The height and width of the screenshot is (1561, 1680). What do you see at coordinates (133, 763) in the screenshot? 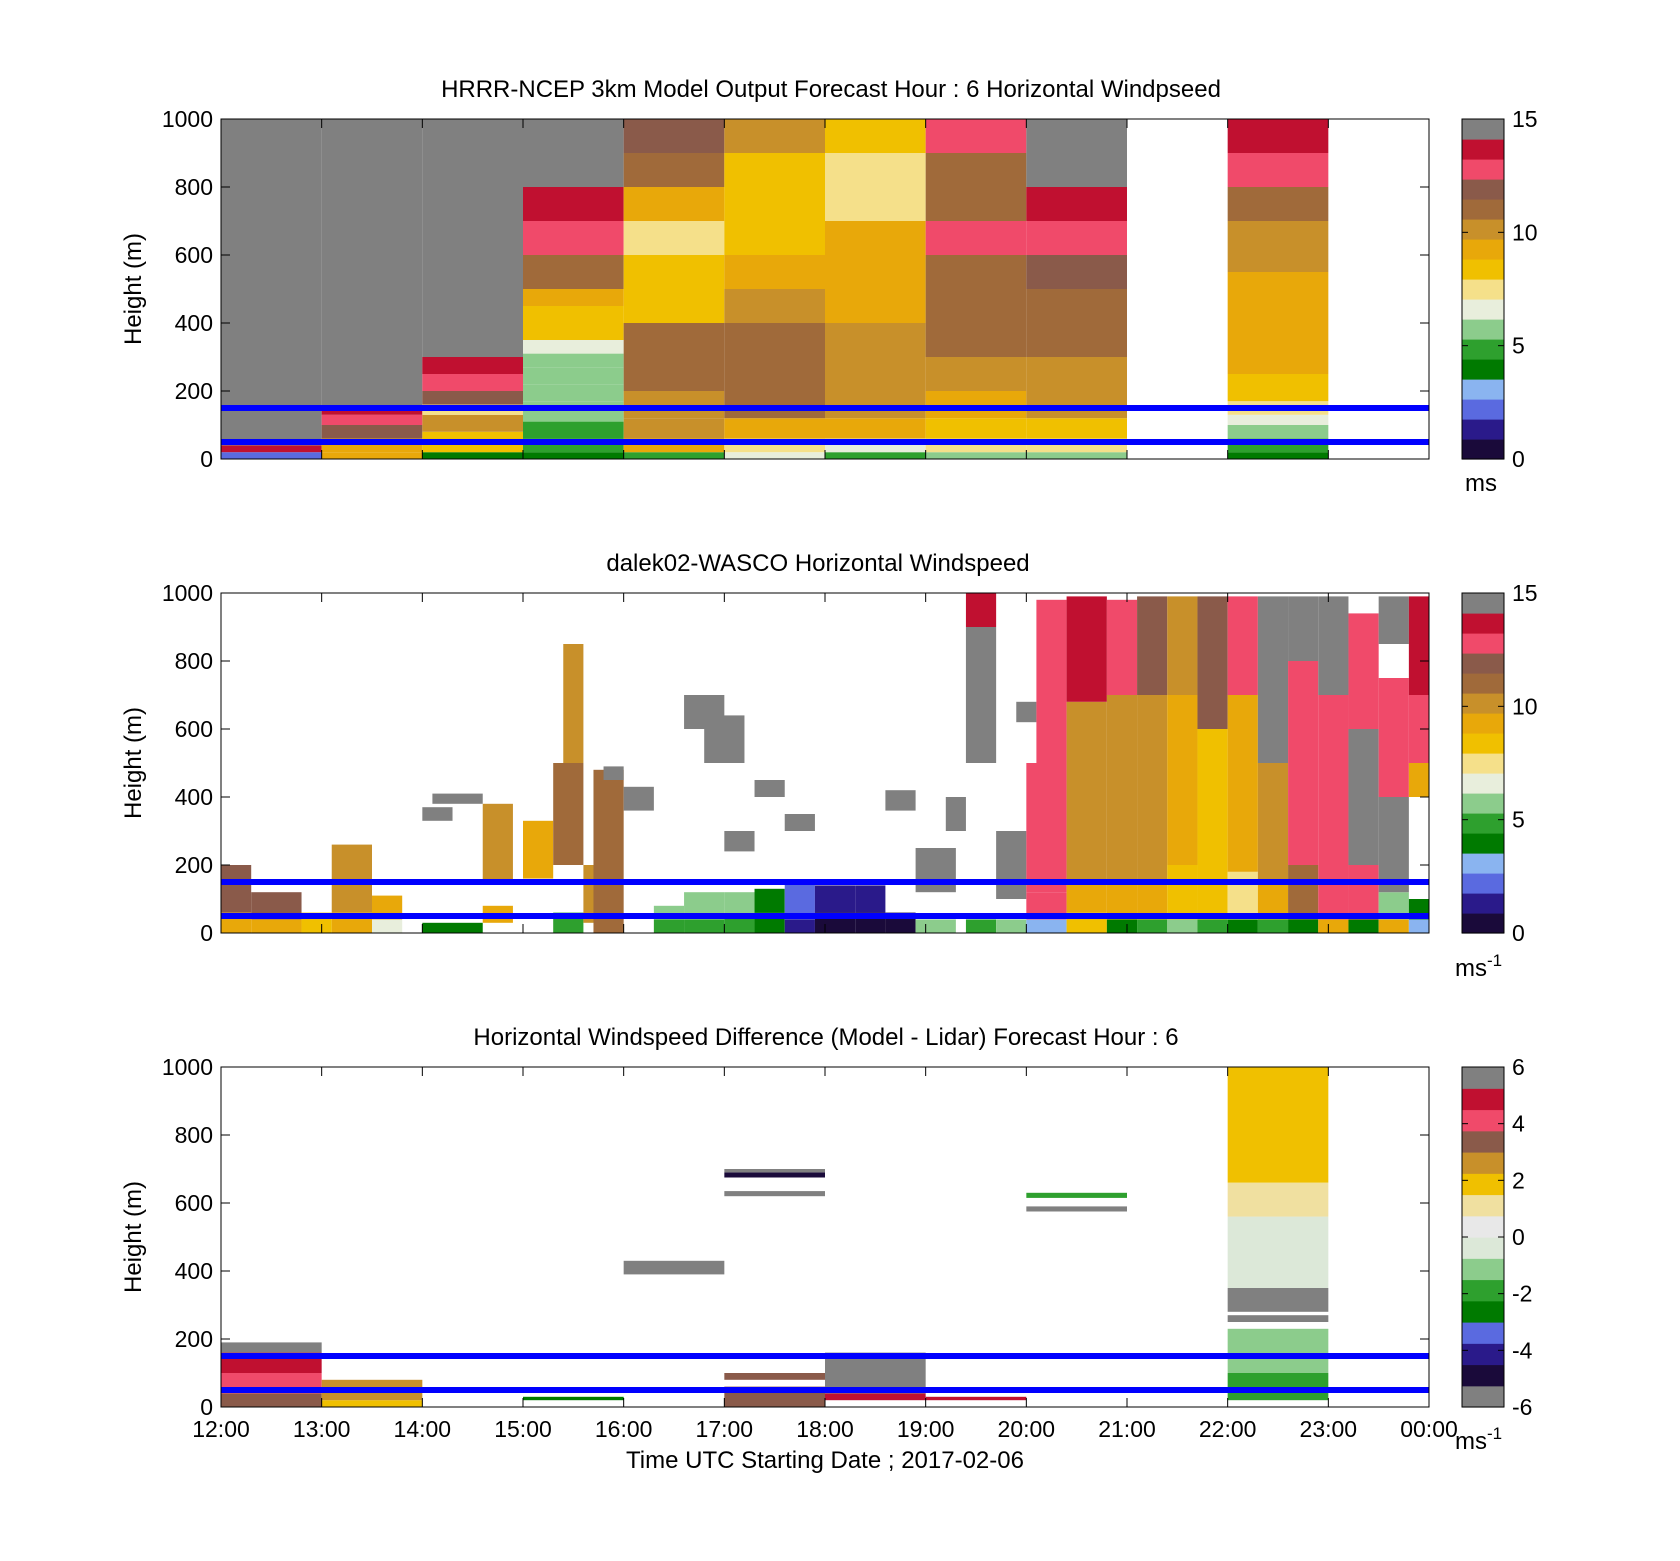
I see `y-axis-label: Height (m)` at bounding box center [133, 763].